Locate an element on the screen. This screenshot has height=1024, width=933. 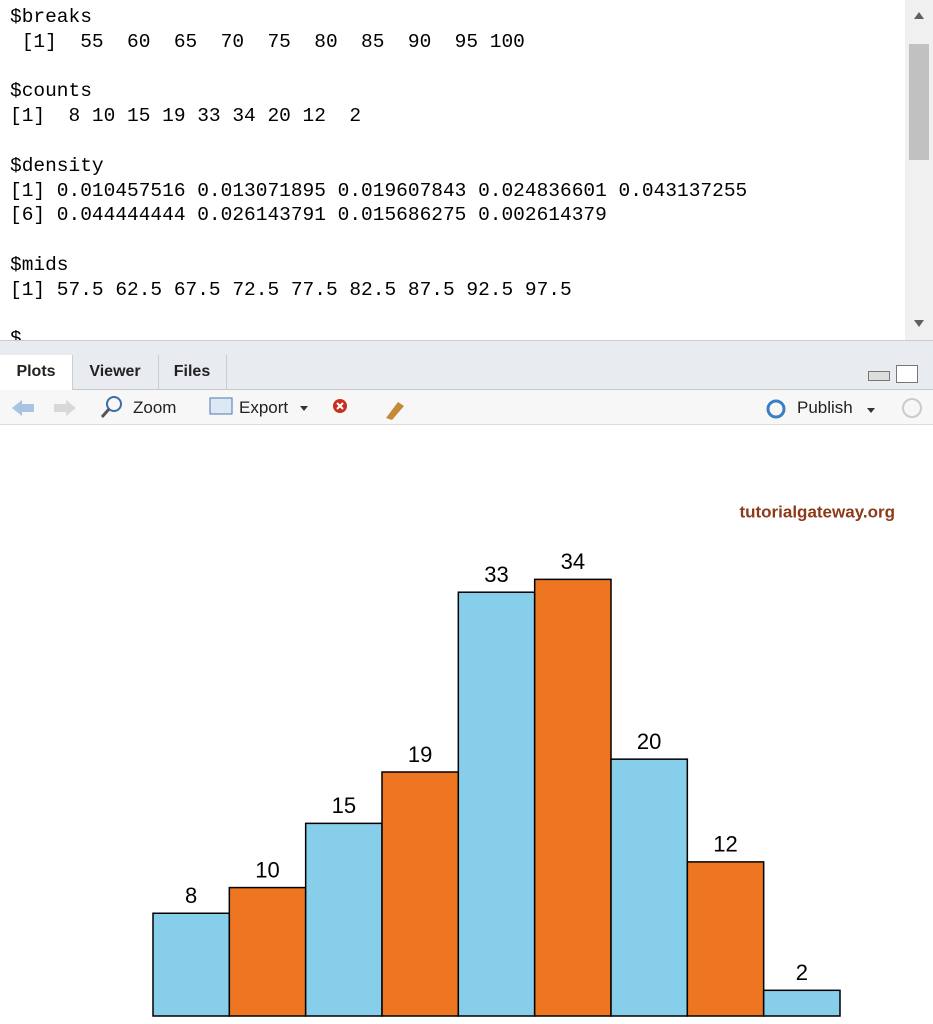
export-button: Export is located at coordinates (264, 407).